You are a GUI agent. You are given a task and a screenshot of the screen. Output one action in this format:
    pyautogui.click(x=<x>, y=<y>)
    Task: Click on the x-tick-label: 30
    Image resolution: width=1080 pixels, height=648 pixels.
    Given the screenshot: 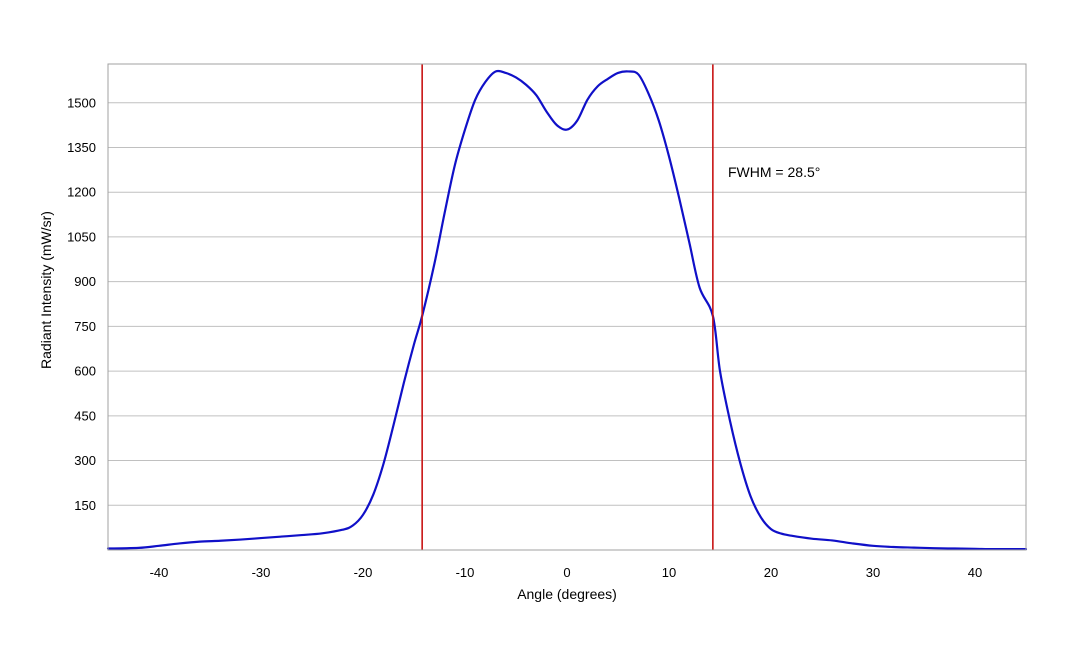 What is the action you would take?
    pyautogui.click(x=873, y=572)
    